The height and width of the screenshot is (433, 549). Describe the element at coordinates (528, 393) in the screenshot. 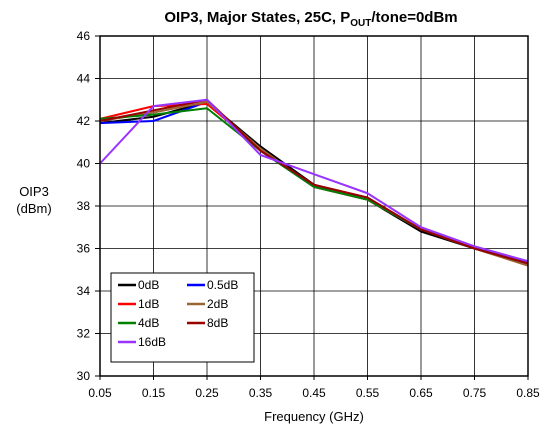

I see `x-tick-label: 0.85` at that location.